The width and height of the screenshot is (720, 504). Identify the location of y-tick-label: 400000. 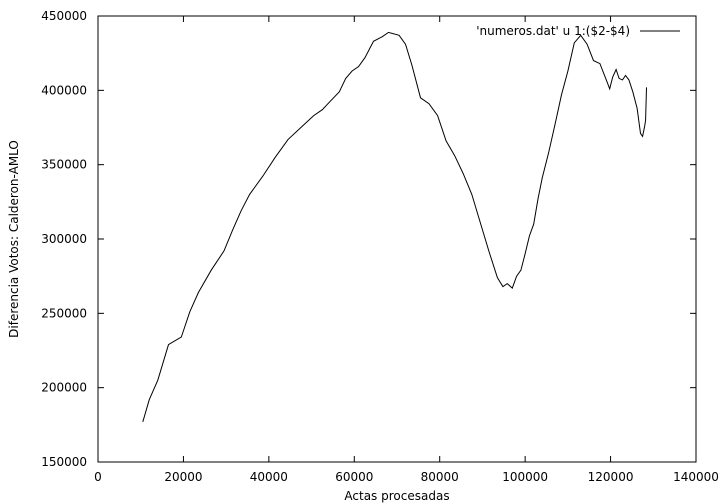
(64, 90).